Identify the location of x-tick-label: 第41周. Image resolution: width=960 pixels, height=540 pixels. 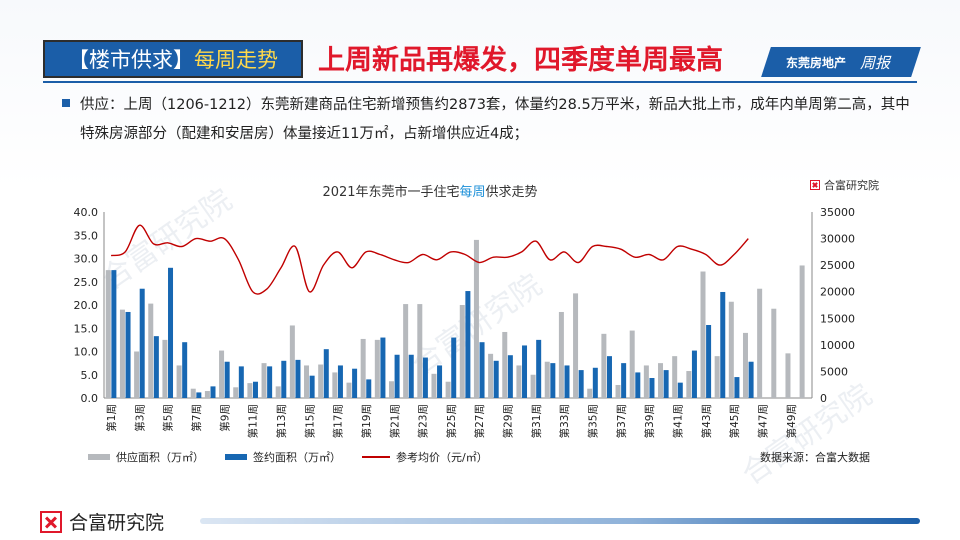
(677, 421).